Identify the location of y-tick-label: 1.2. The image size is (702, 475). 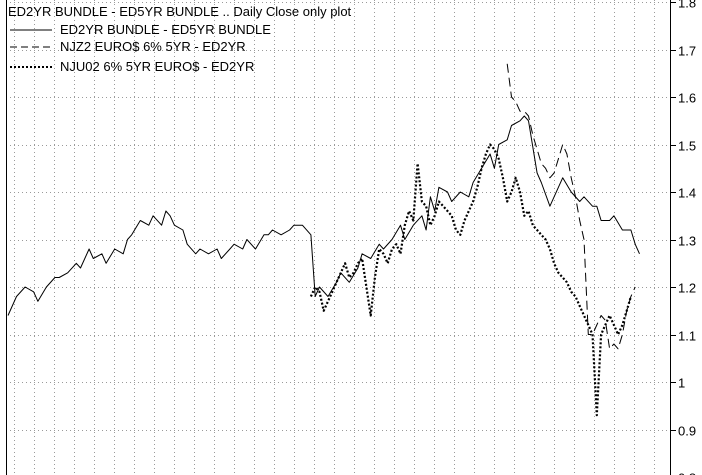
(687, 288).